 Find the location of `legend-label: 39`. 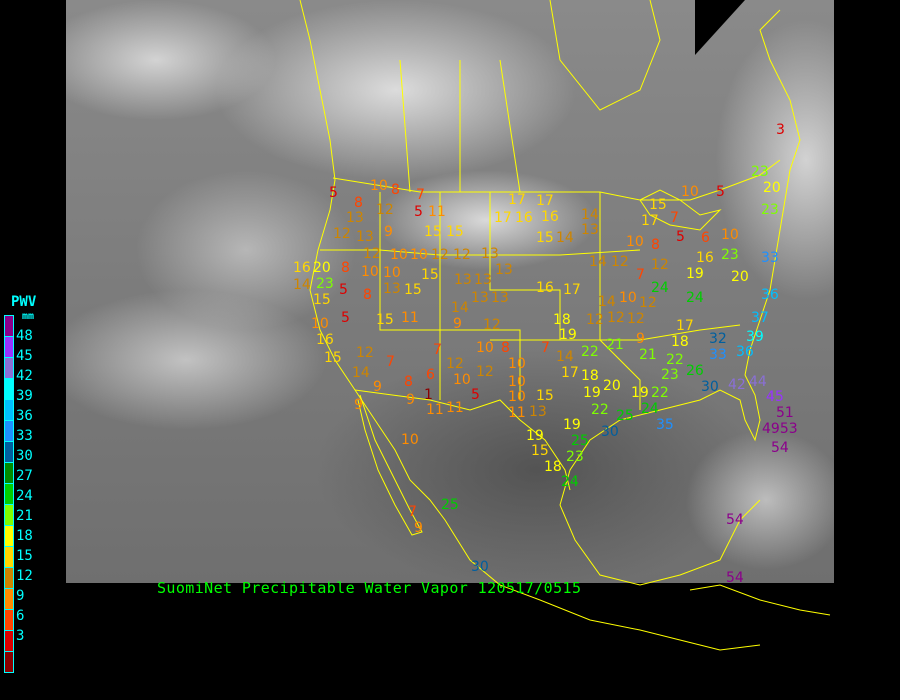

legend-label: 39 is located at coordinates (24, 396).